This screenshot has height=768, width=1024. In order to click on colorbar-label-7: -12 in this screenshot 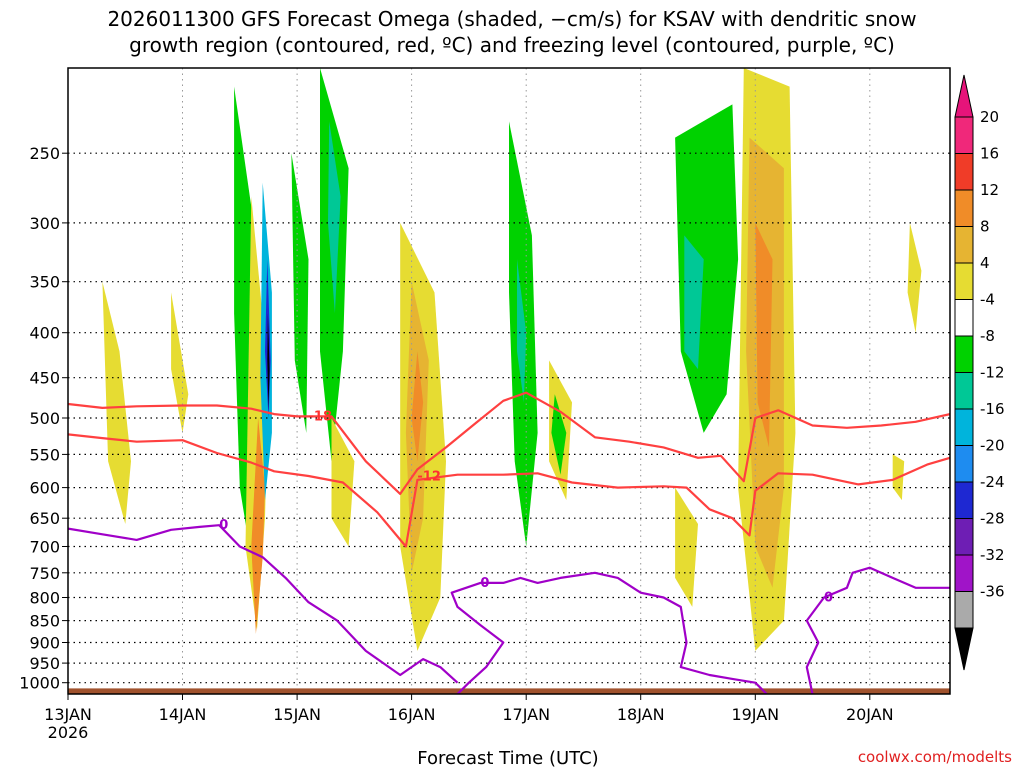, I will do `click(992, 373)`.